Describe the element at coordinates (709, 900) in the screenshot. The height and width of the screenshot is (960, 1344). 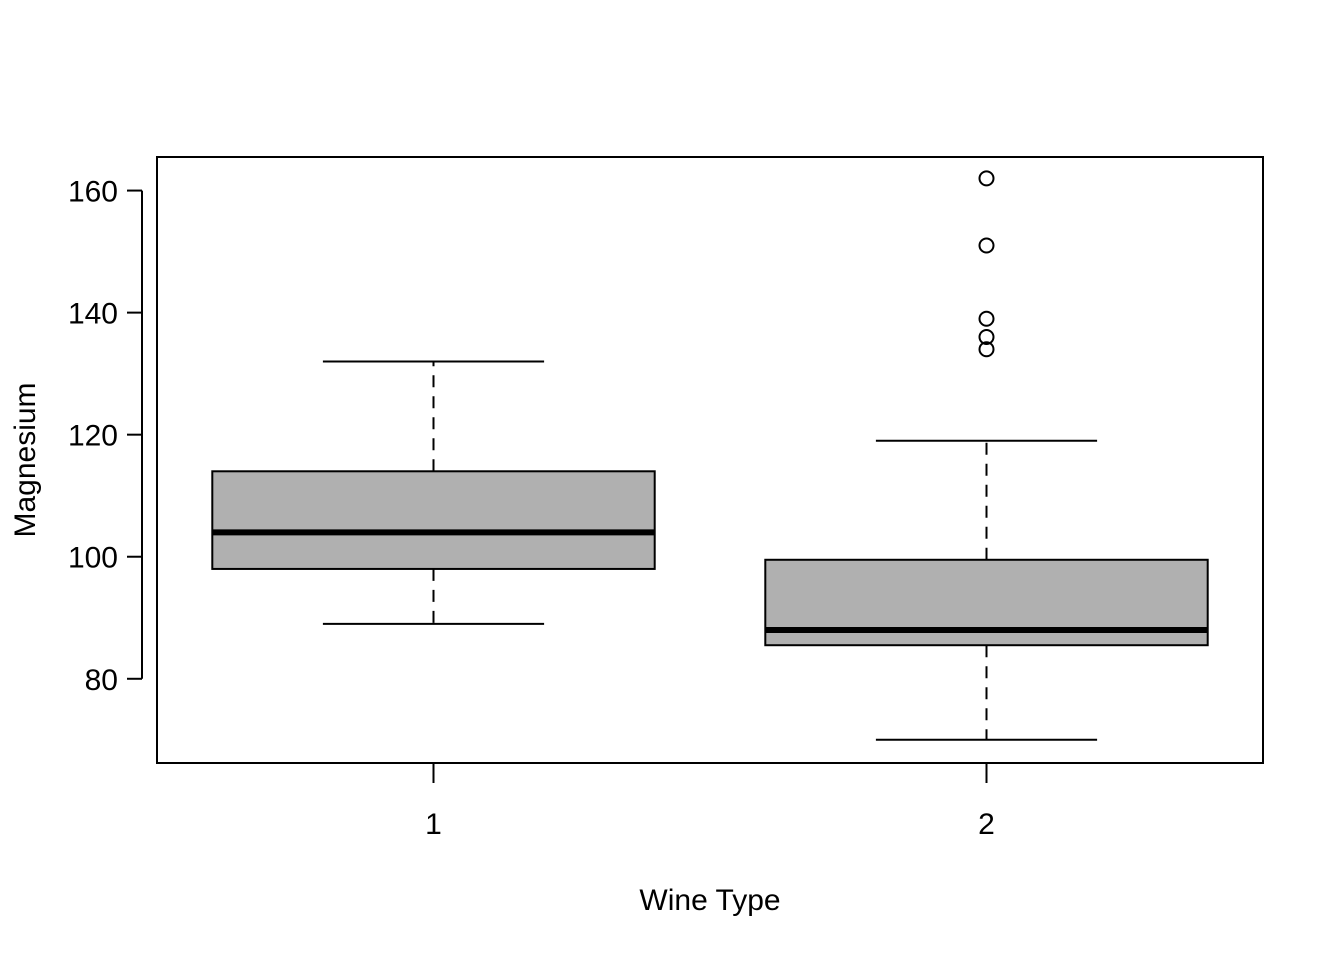
I see `x-axis-label: Wine Type` at that location.